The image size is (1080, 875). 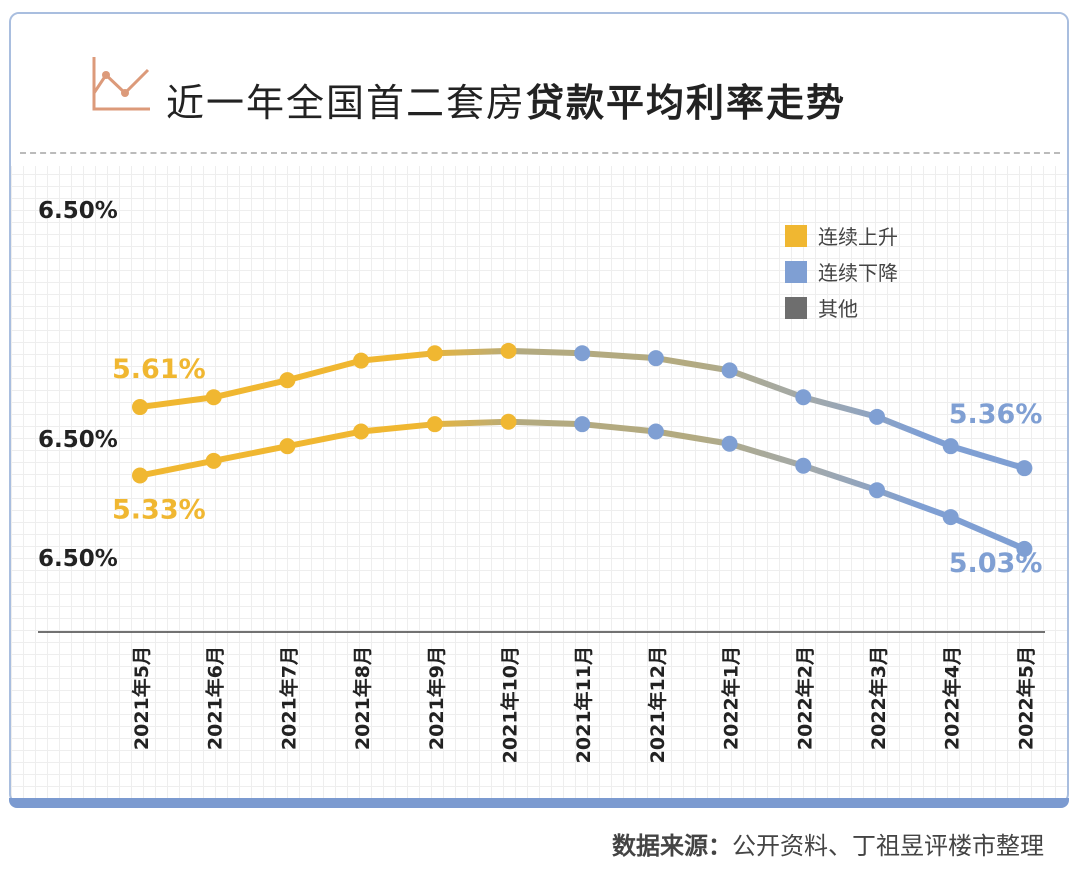 I want to click on page-title: 近一年全国首二套房贷款平均利率走势, so click(x=506, y=99).